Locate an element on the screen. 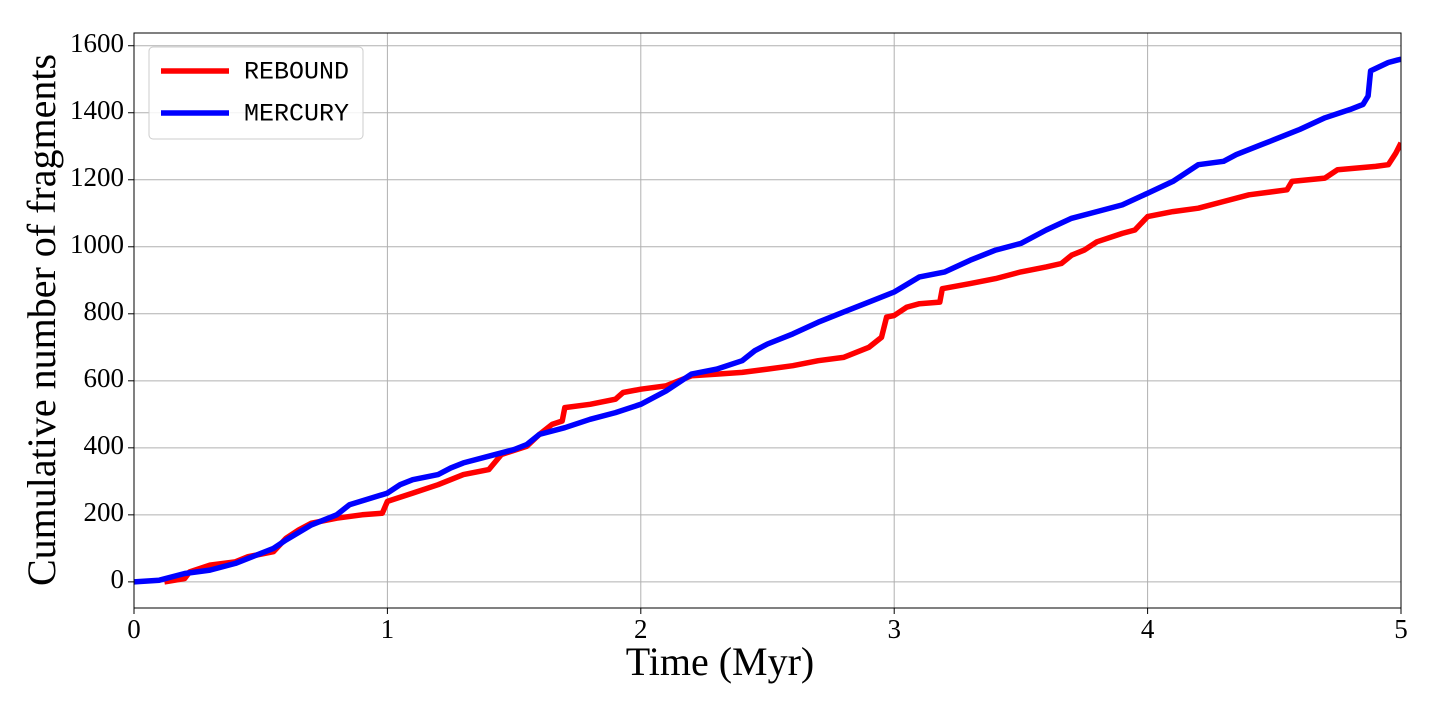 This screenshot has height=720, width=1440. y-tick-label: 1000 is located at coordinates (97, 244).